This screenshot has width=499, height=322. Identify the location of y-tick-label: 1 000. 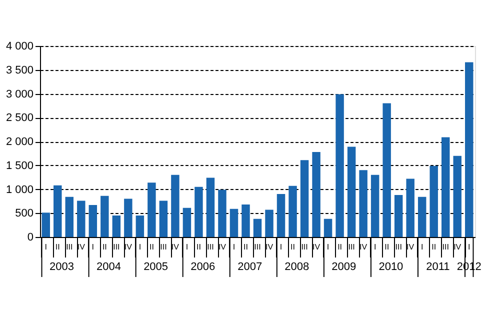
(20, 190).